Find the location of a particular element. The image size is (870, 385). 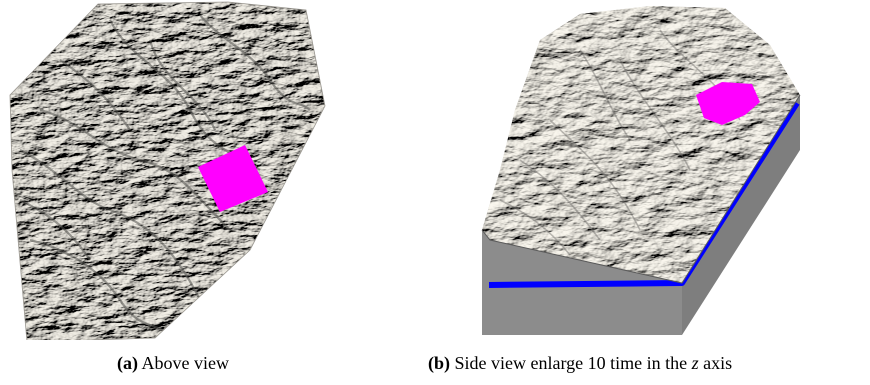

caption-a-text: Above view is located at coordinates (185, 363).